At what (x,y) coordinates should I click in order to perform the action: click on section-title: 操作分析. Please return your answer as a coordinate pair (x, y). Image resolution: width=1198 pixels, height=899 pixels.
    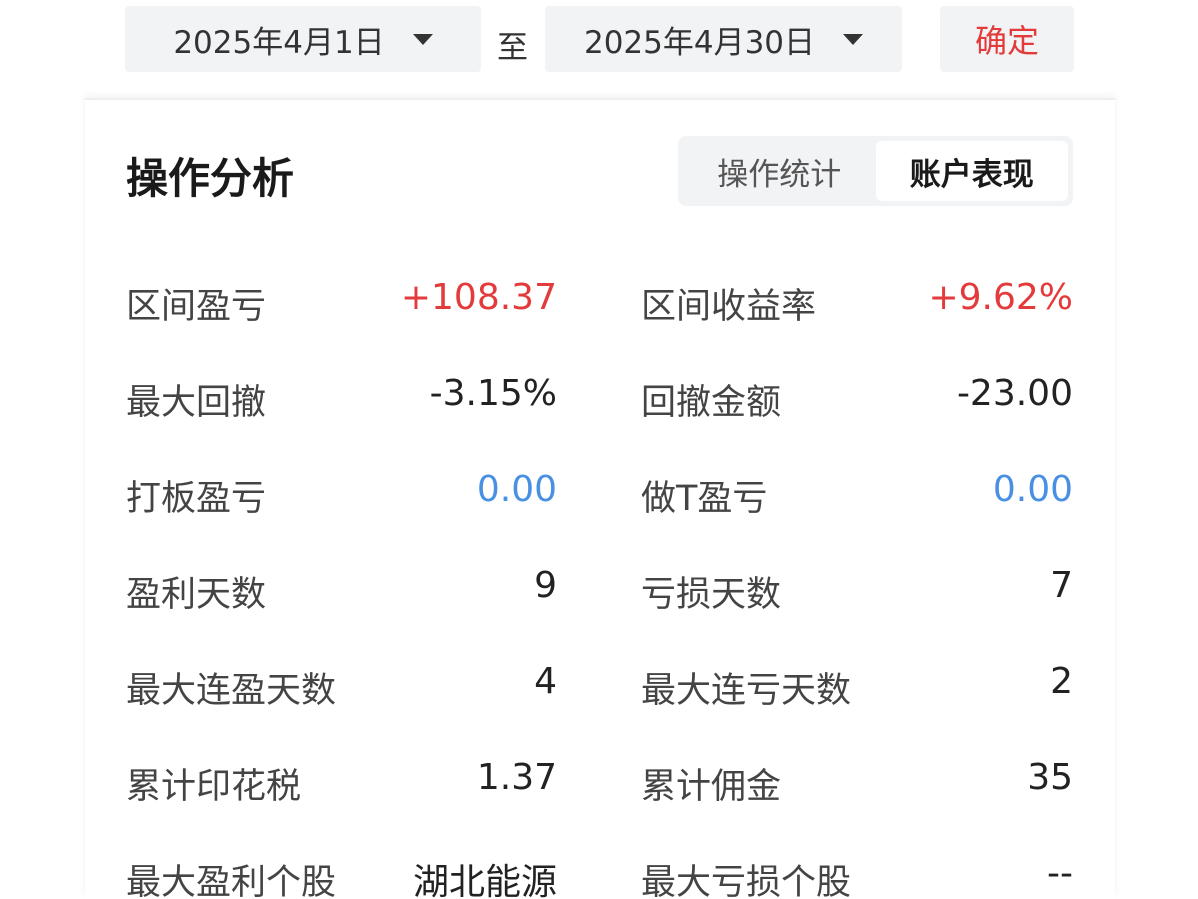
    Looking at the image, I should click on (210, 178).